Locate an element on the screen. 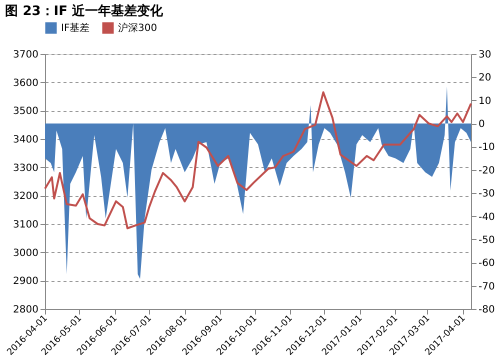 The width and height of the screenshot is (500, 362). y-tick-label: 2800 is located at coordinates (25, 310).